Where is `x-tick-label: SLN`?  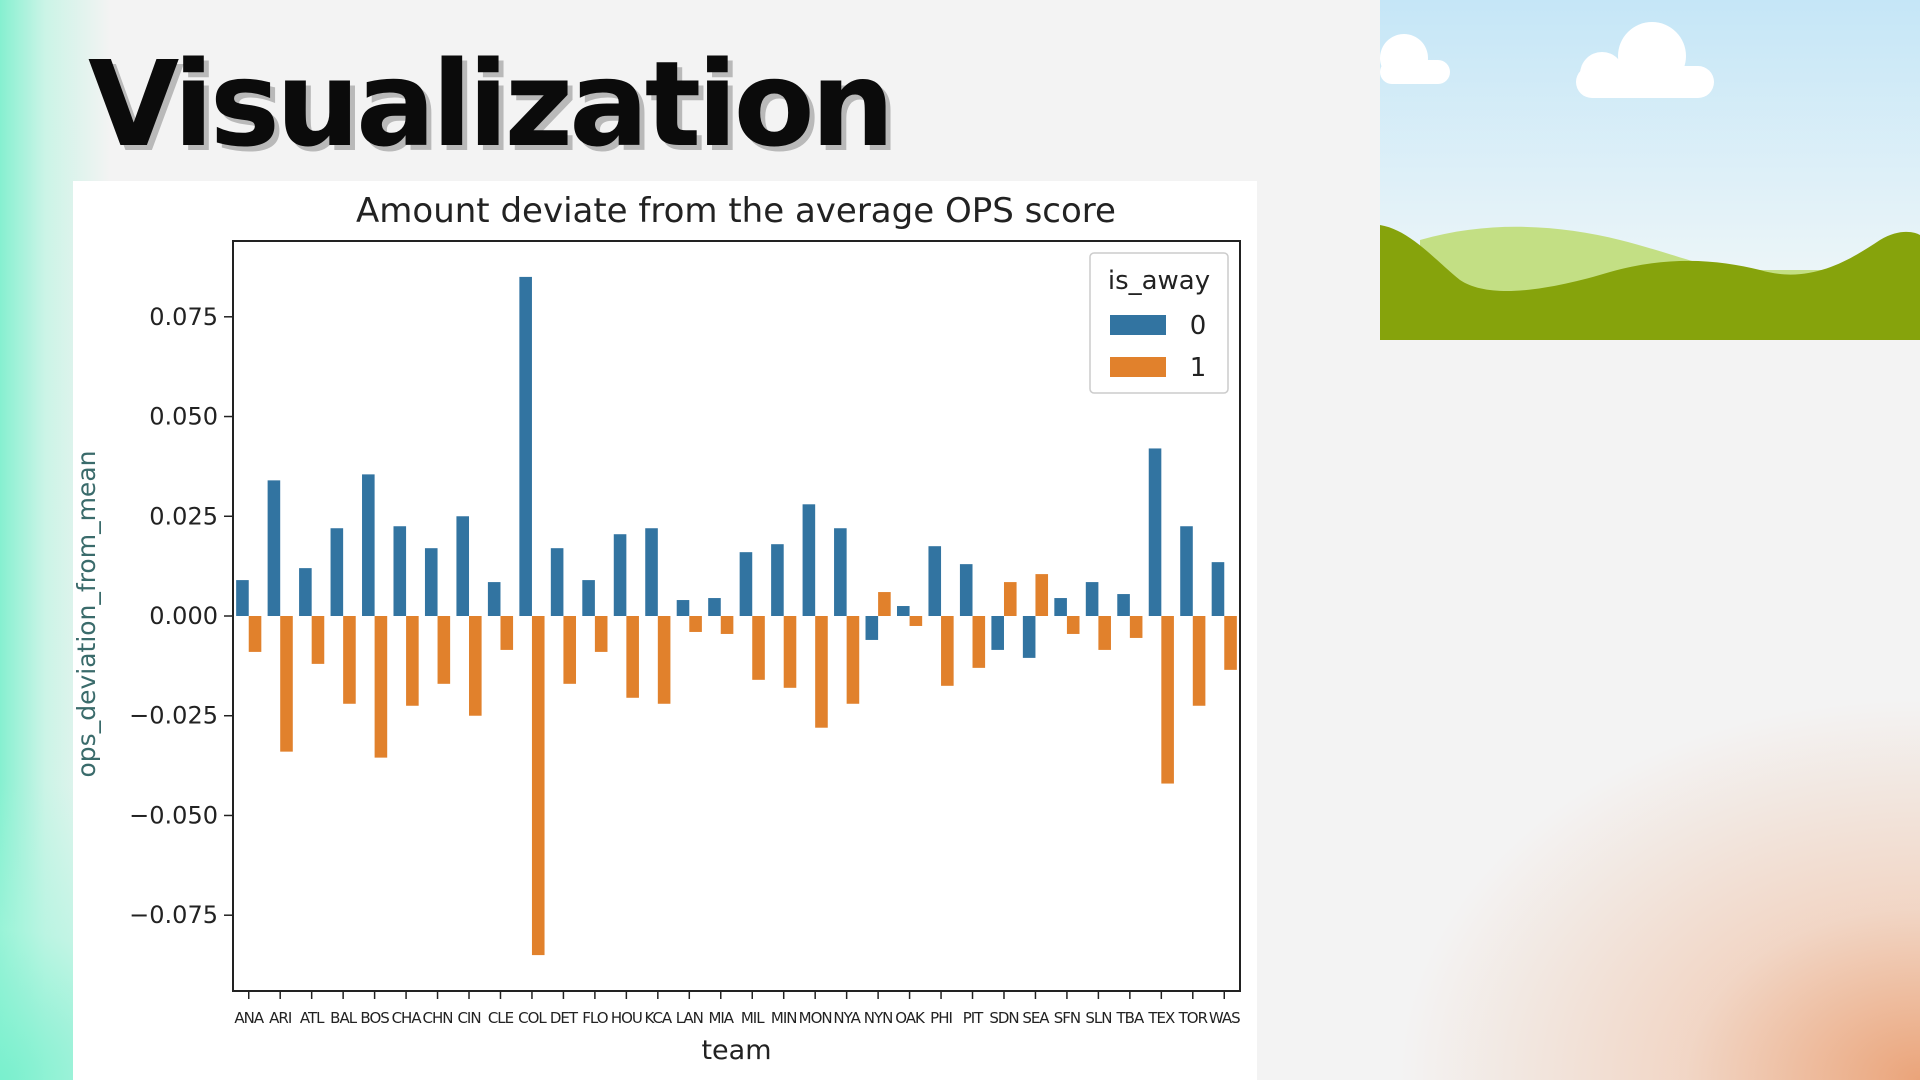 x-tick-label: SLN is located at coordinates (1098, 1018).